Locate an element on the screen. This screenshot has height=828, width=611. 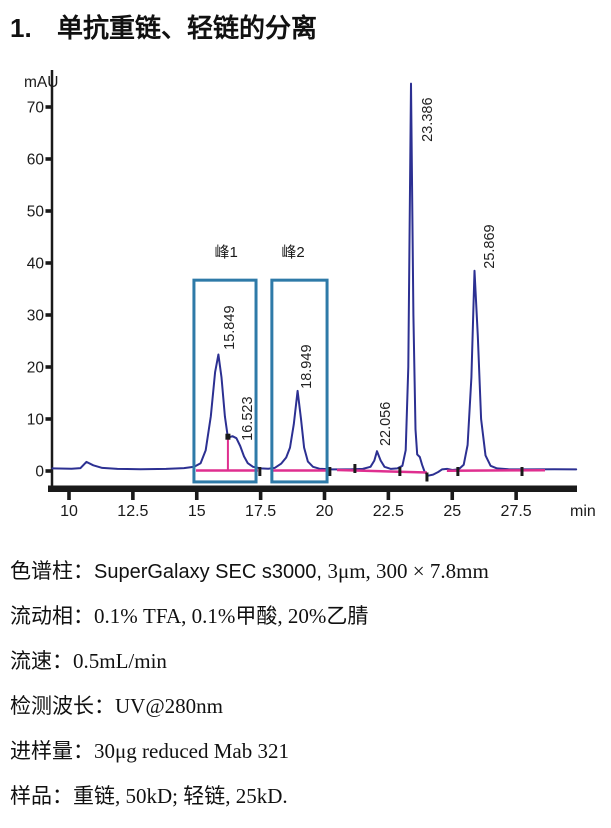
y-tick-label: 40 is located at coordinates (36, 264).